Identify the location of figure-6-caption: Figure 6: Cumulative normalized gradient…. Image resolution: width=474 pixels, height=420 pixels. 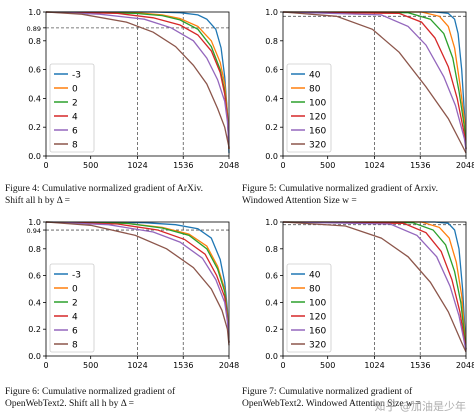
(90, 398).